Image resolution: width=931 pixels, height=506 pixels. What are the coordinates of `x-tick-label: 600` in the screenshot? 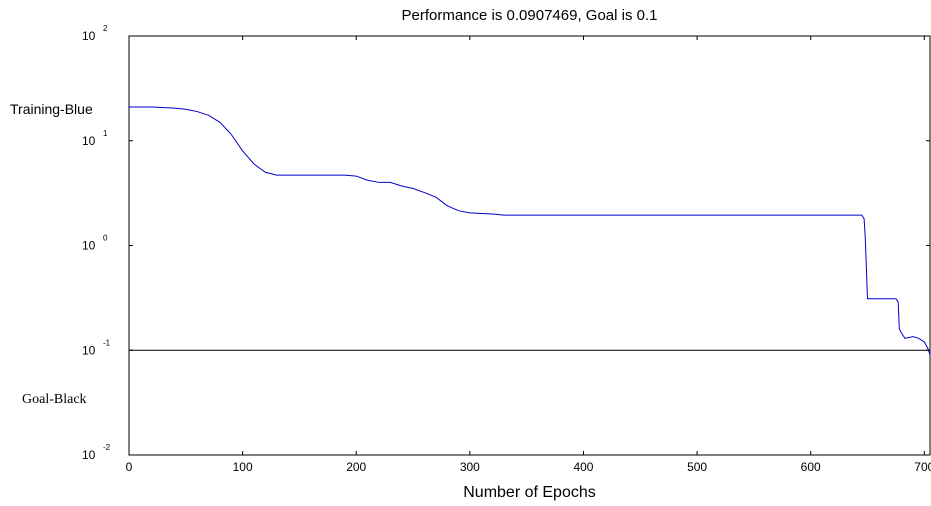 It's located at (811, 467).